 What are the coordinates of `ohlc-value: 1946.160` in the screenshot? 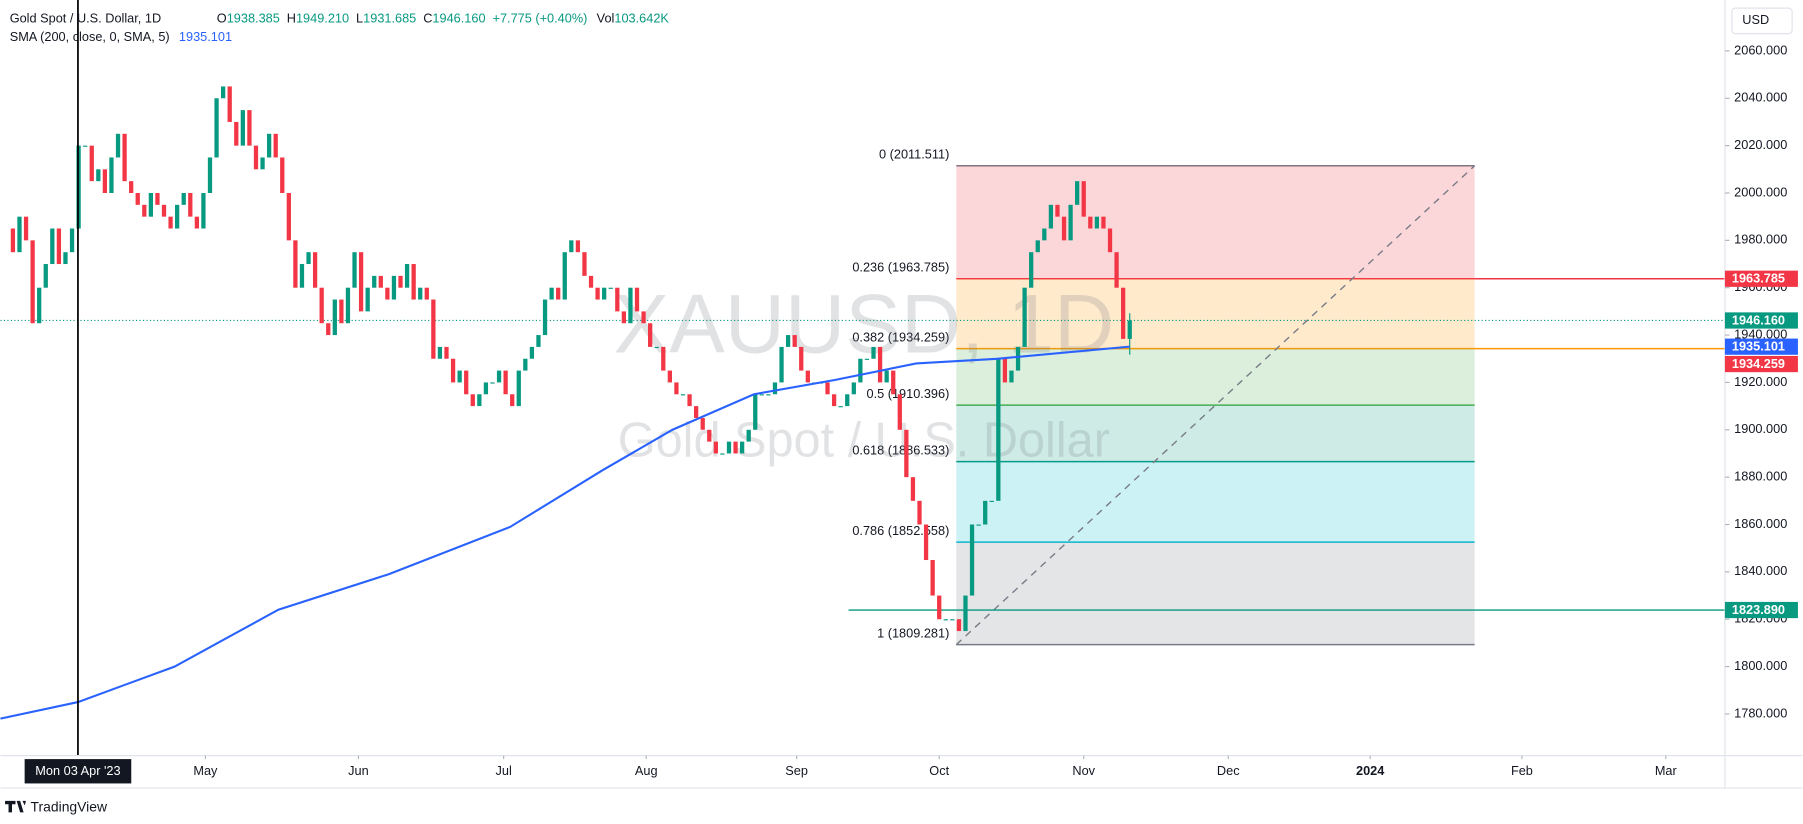 It's located at (458, 18).